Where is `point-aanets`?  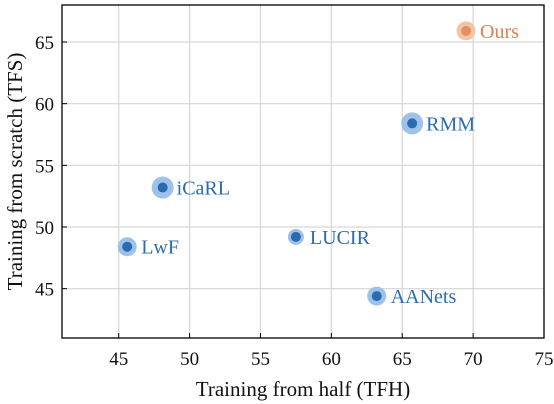
point-aanets is located at coordinates (376, 296).